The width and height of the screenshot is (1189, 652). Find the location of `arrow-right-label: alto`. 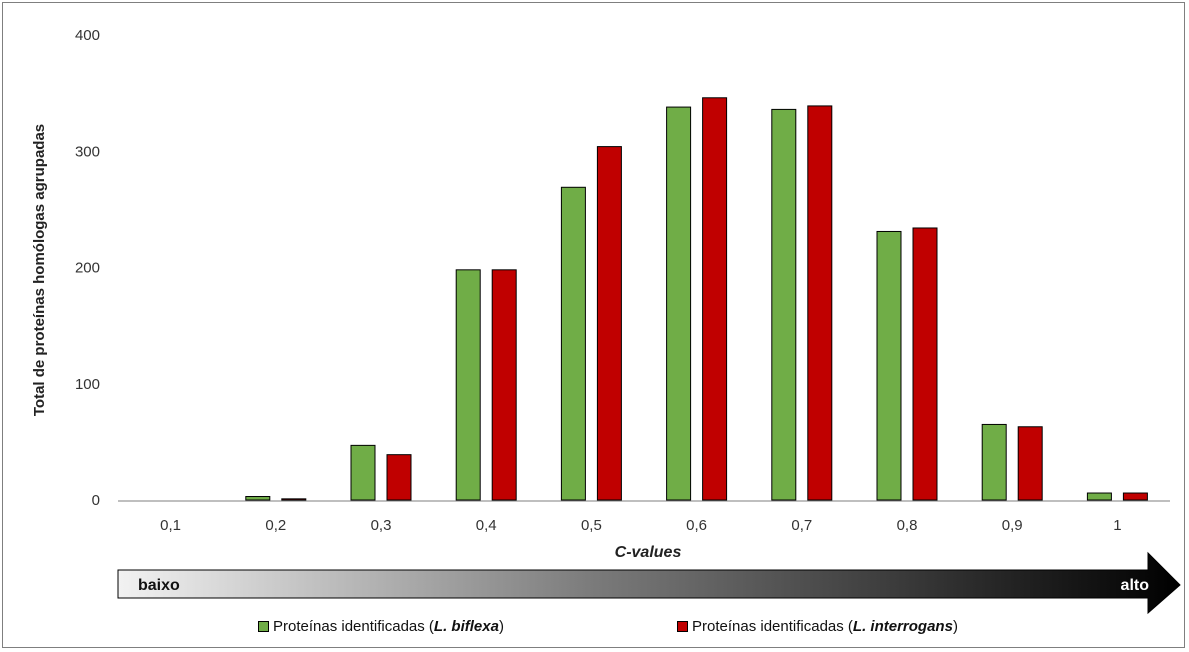

arrow-right-label: alto is located at coordinates (1135, 585).